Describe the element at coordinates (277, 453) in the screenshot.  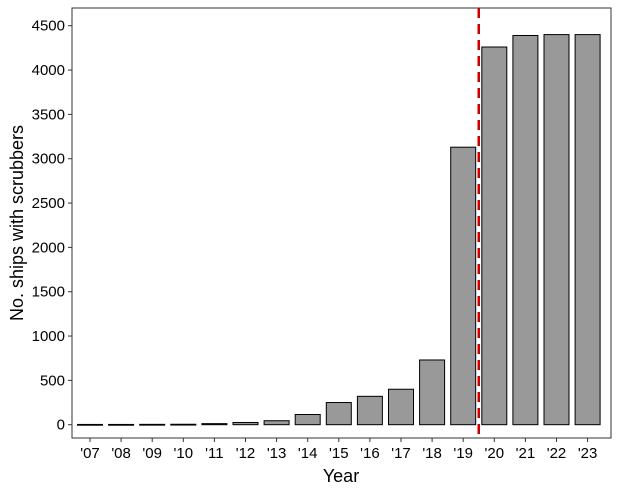
I see `x-tick-label: '13` at that location.